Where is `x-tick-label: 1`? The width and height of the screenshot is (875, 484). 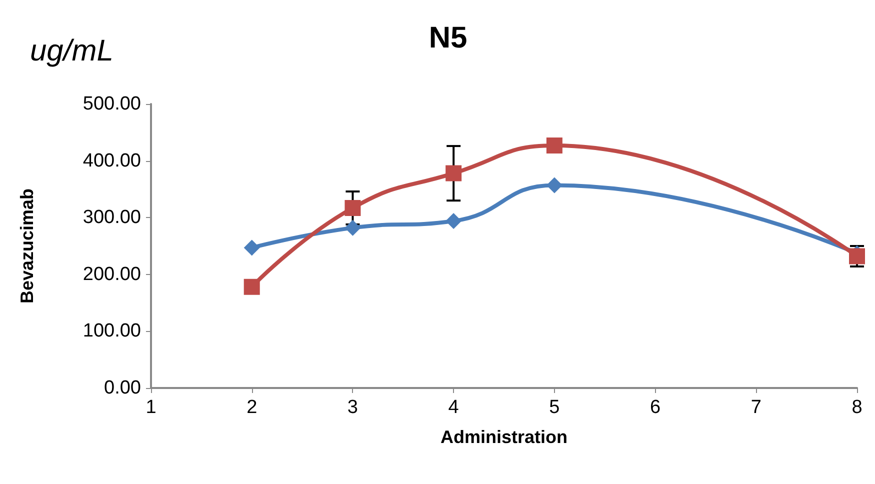 x-tick-label: 1 is located at coordinates (151, 407).